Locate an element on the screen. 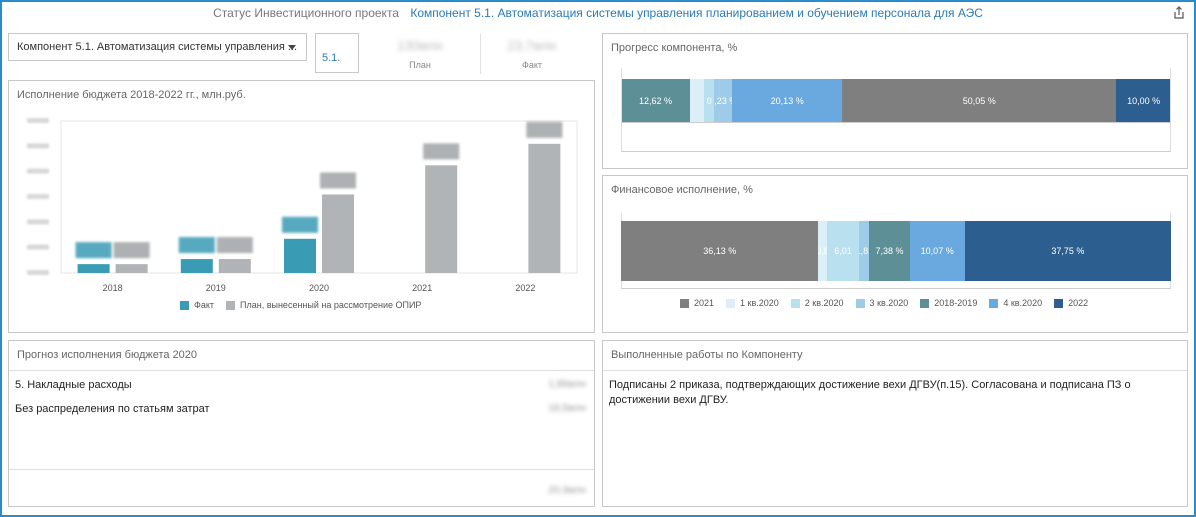 The height and width of the screenshot is (517, 1196). progress-segment: 12,62 % is located at coordinates (656, 100).